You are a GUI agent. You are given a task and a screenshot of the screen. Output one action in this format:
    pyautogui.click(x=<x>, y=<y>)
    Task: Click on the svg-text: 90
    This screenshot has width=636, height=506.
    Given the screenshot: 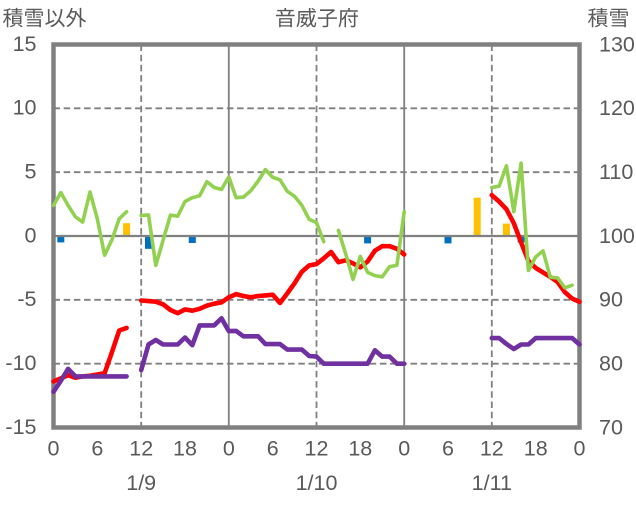 What is the action you would take?
    pyautogui.click(x=611, y=300)
    